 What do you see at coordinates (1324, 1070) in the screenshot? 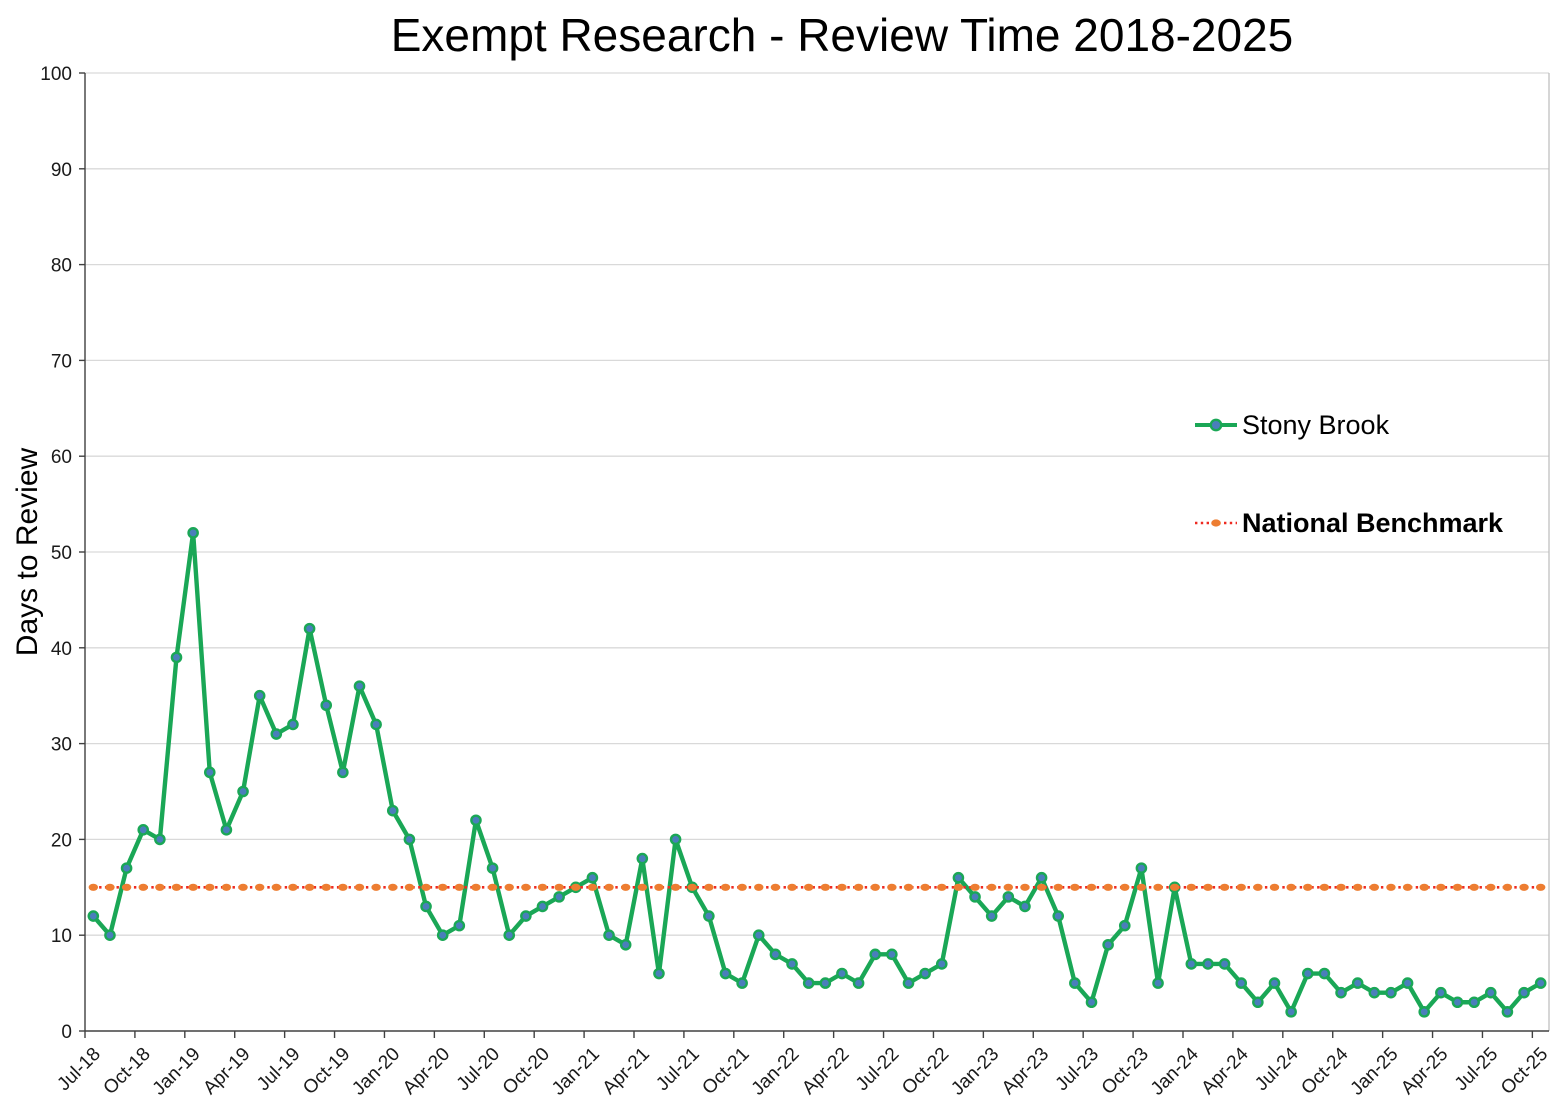
I see `x-axis-tick-label: Oct-24` at bounding box center [1324, 1070].